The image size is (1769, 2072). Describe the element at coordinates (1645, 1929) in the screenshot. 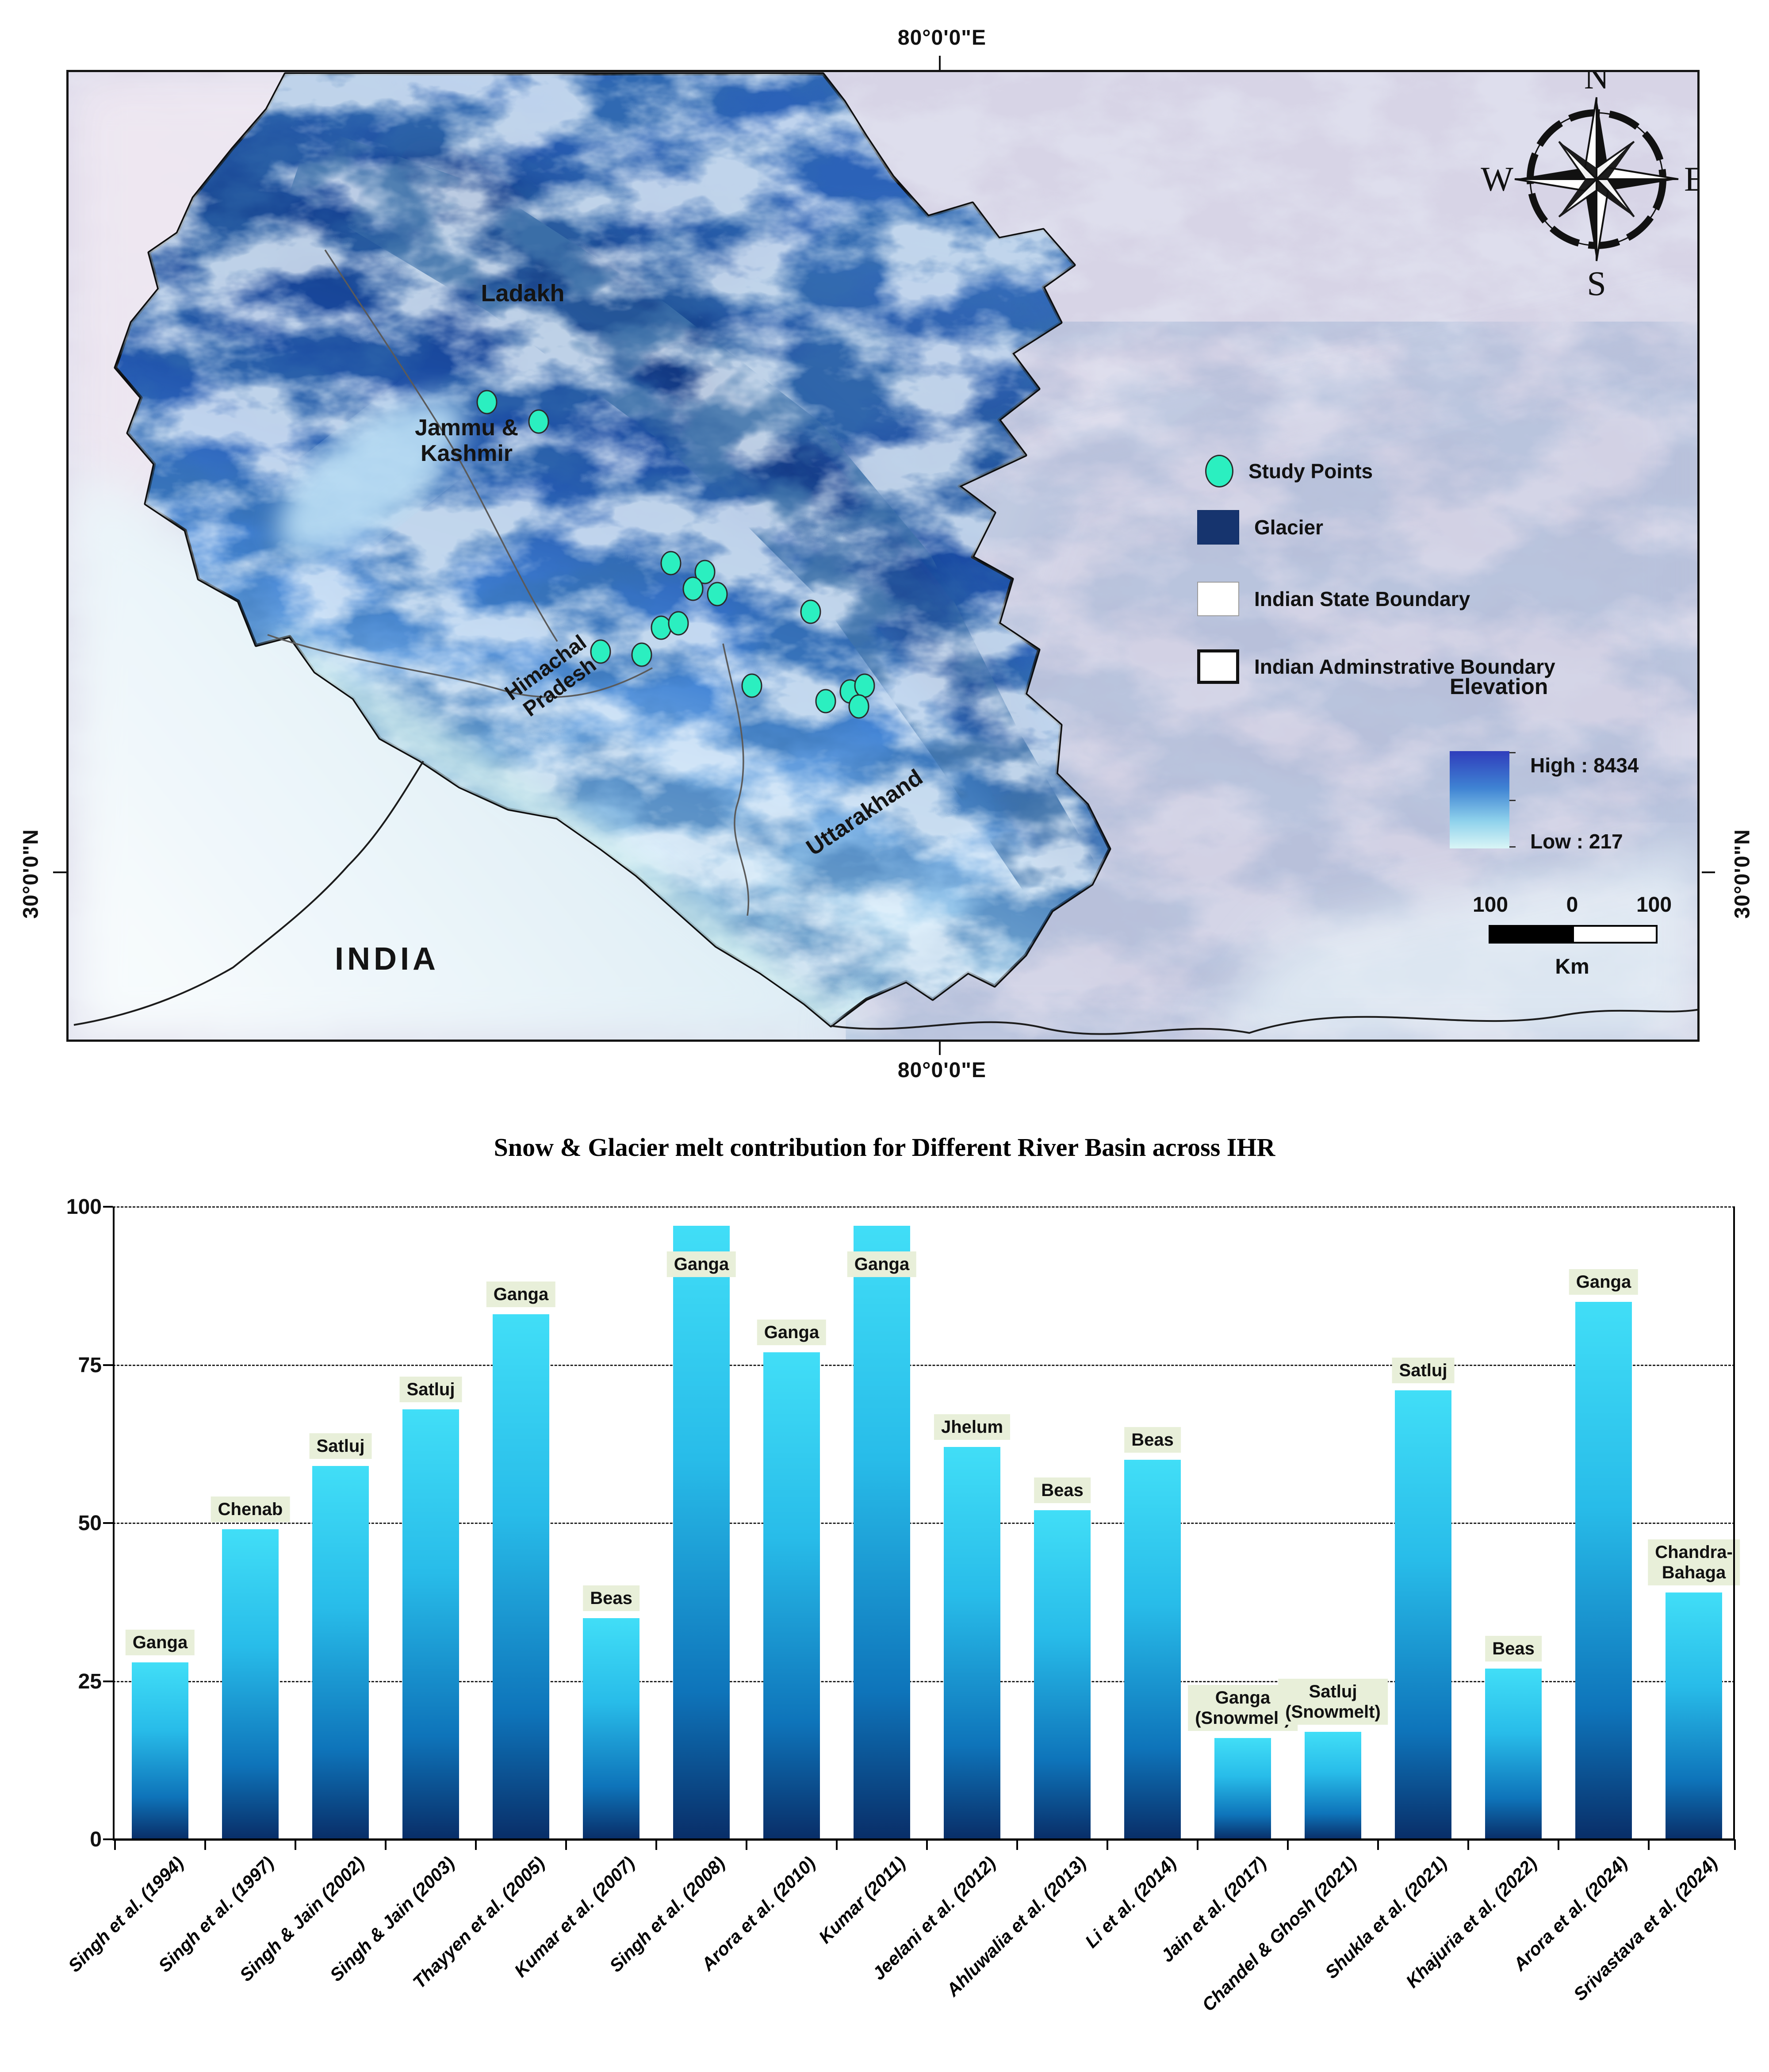

I see `x-category-label: Srivastava et al. (2024)` at that location.